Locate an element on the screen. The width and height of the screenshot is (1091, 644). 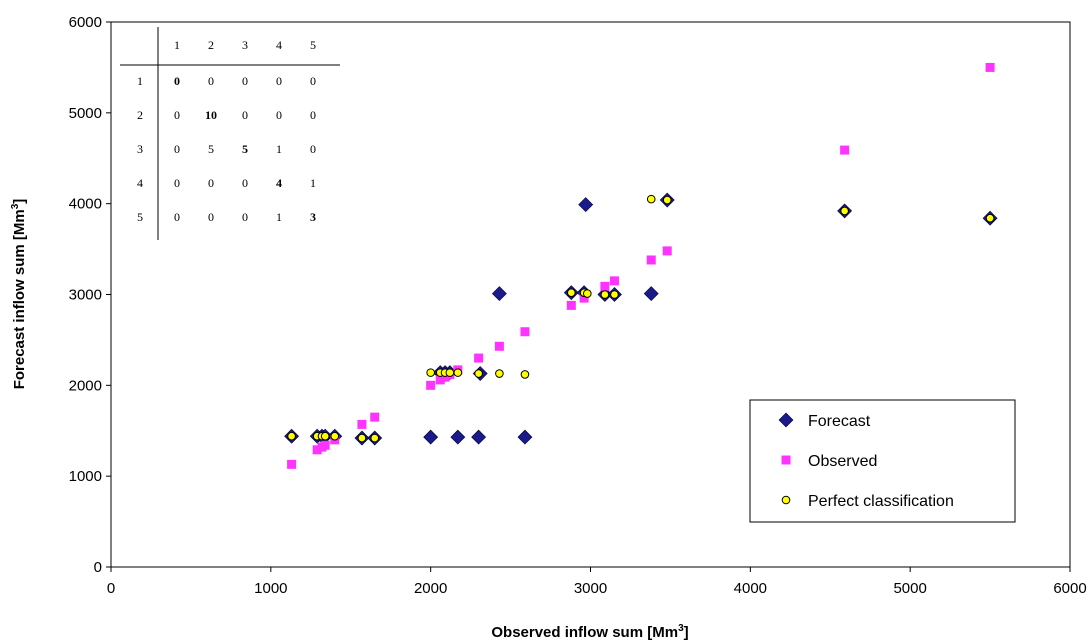
legend: Forecast Observed Perfect classification is located at coordinates (882, 461).